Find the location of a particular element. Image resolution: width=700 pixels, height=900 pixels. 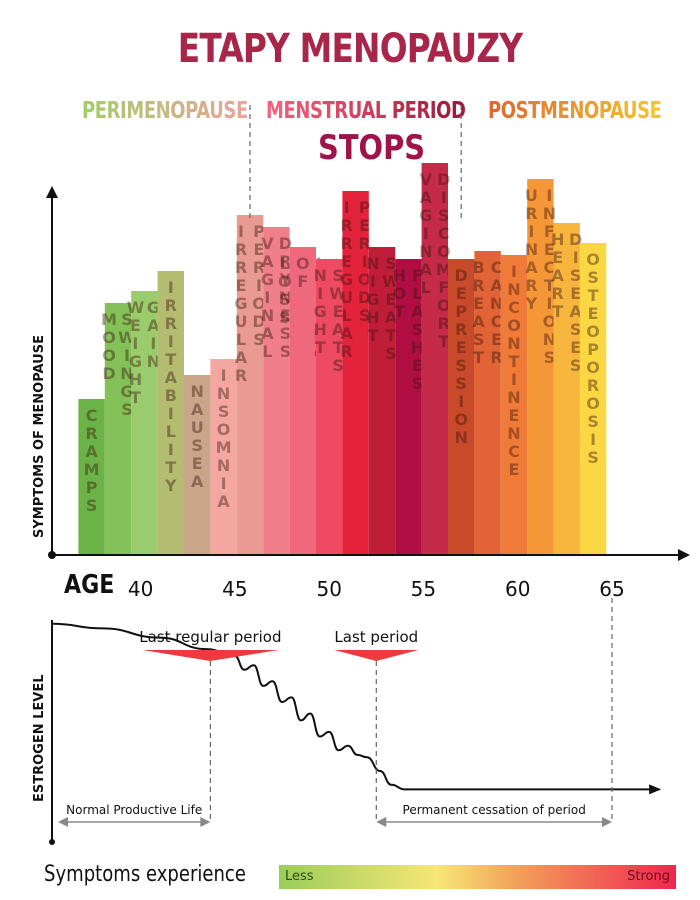

bar-label-letter: V is located at coordinates (426, 179).